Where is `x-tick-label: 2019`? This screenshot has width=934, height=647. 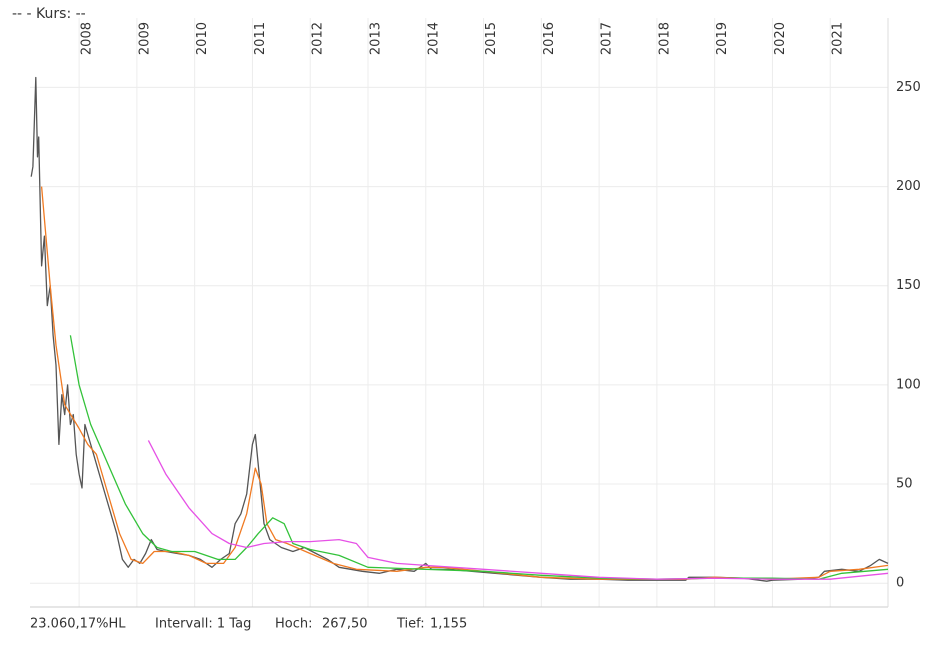
x-tick-label: 2019 is located at coordinates (722, 38).